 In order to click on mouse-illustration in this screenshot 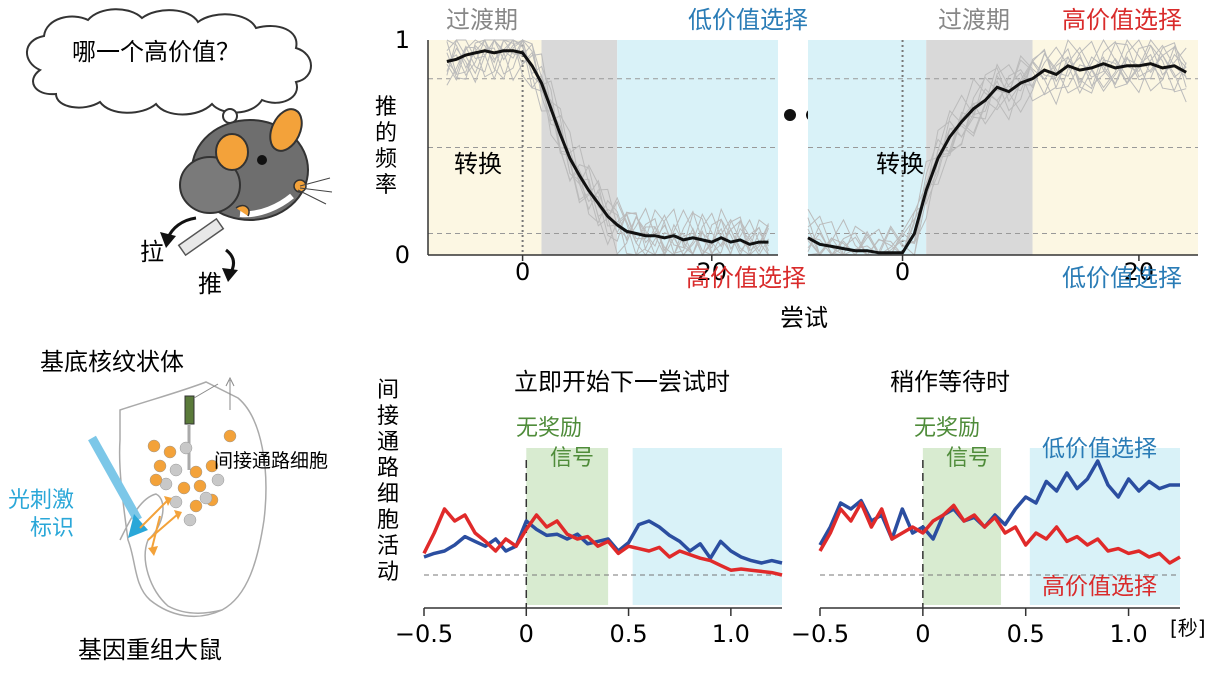, I will do `click(246, 195)`.